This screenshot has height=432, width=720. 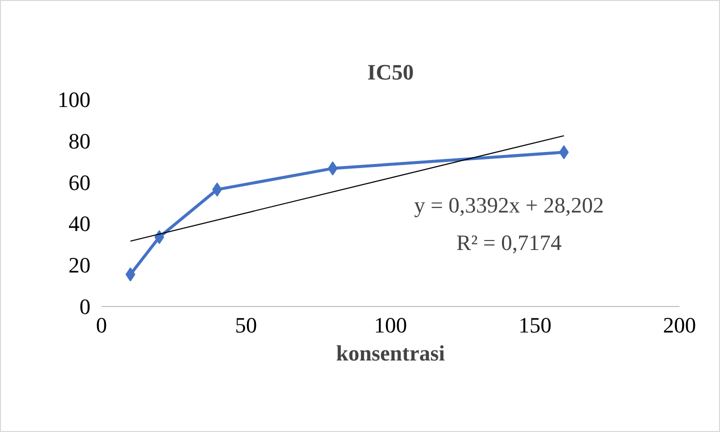 What do you see at coordinates (74, 99) in the screenshot?
I see `y-tick-label: 100` at bounding box center [74, 99].